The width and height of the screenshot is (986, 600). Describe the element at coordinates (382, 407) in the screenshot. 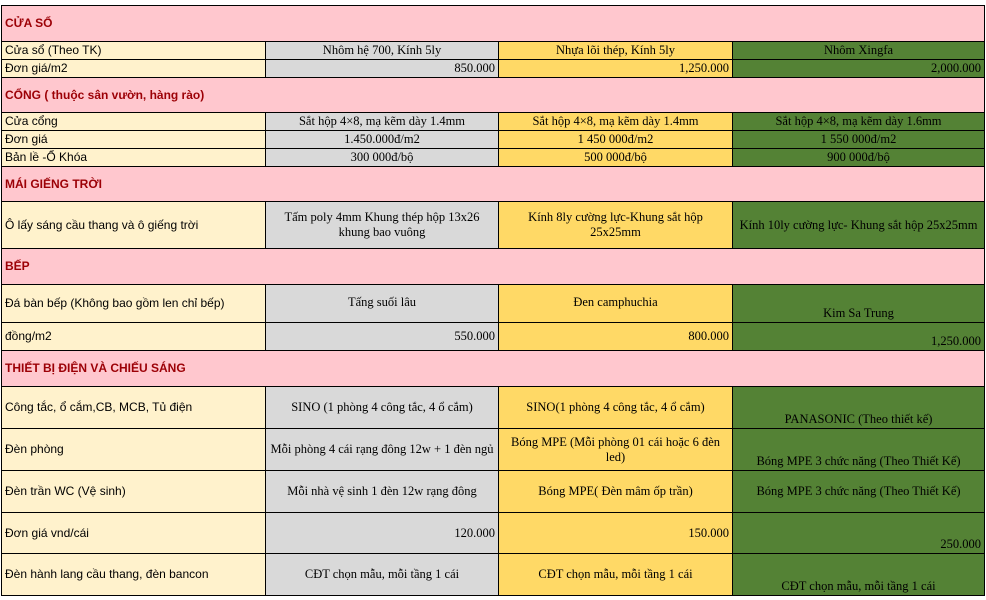

I see `option-1-cell: SINO (1 phòng 4 công tắc, 4 ổ cắm)` at that location.